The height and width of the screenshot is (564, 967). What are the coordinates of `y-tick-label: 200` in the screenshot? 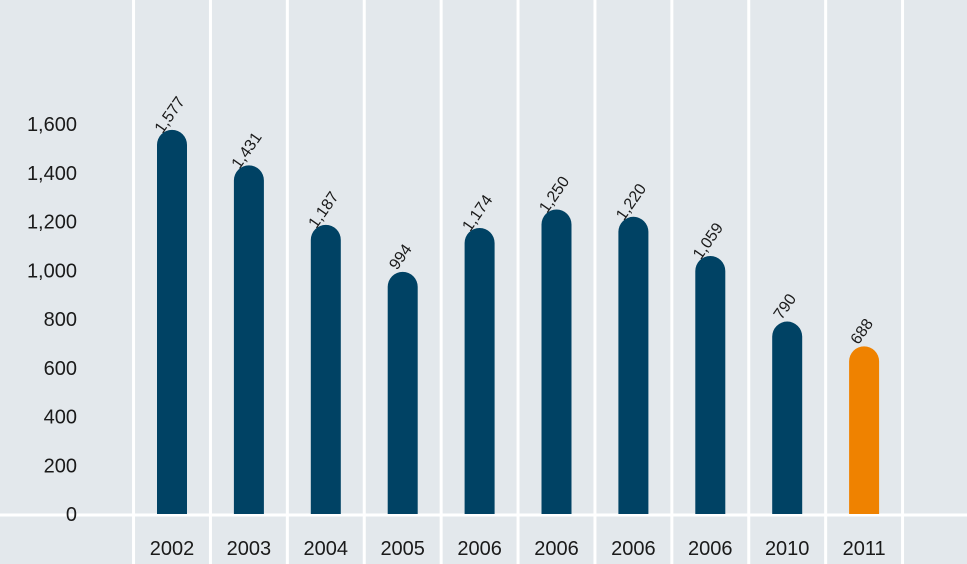 It's located at (60, 466).